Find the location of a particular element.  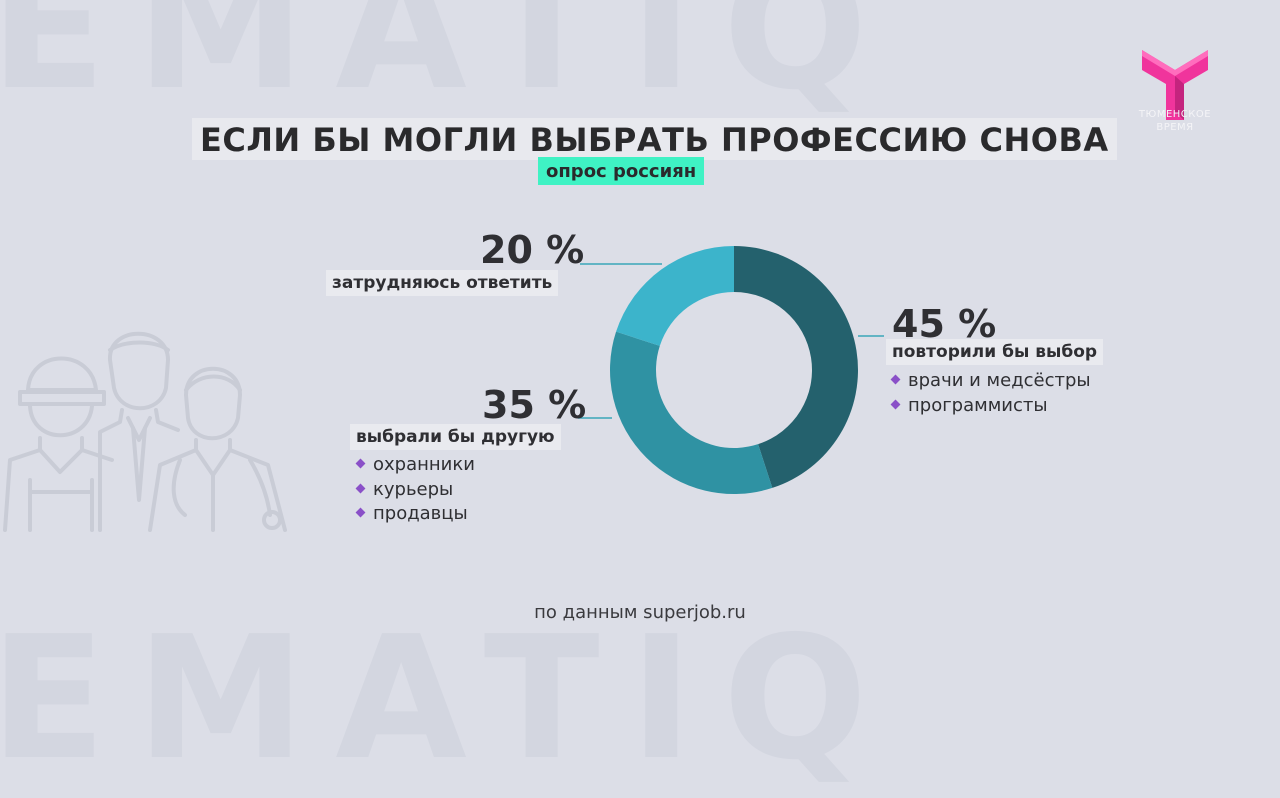

repeat-item-text: программисты is located at coordinates (978, 405).